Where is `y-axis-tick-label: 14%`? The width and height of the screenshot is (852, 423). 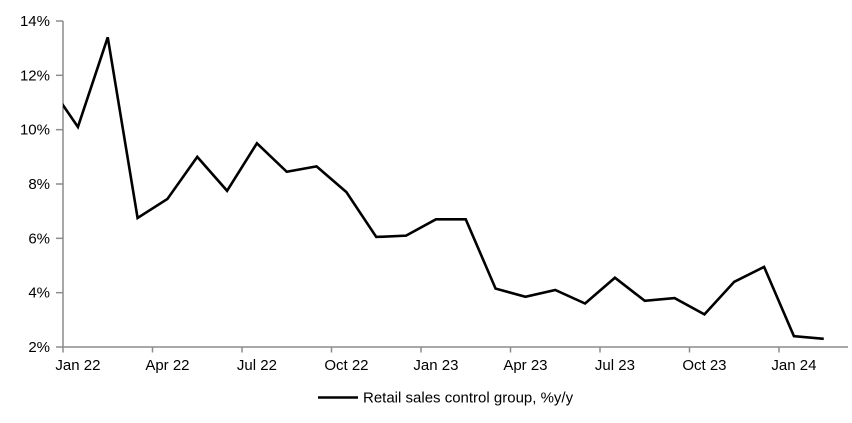 y-axis-tick-label: 14% is located at coordinates (35, 21).